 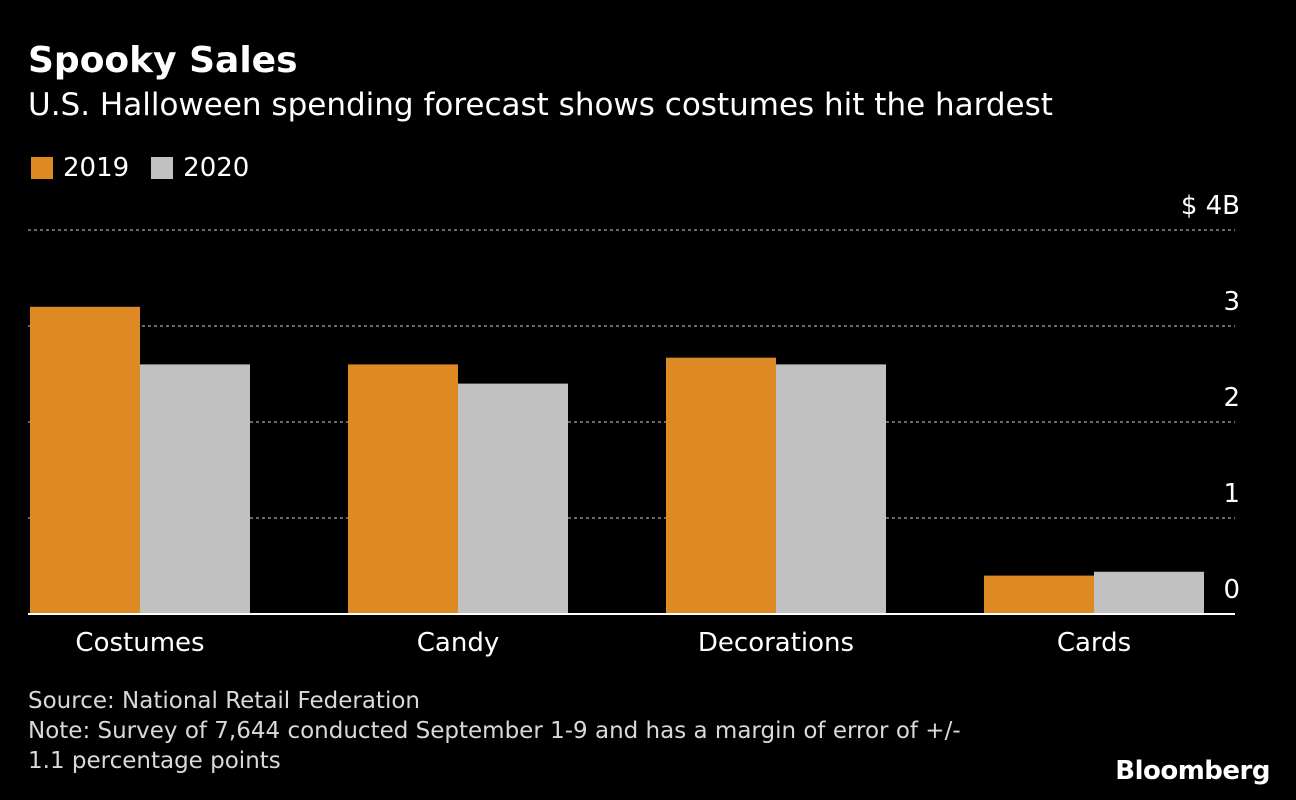 What do you see at coordinates (1094, 643) in the screenshot?
I see `category-label-cards: Cards` at bounding box center [1094, 643].